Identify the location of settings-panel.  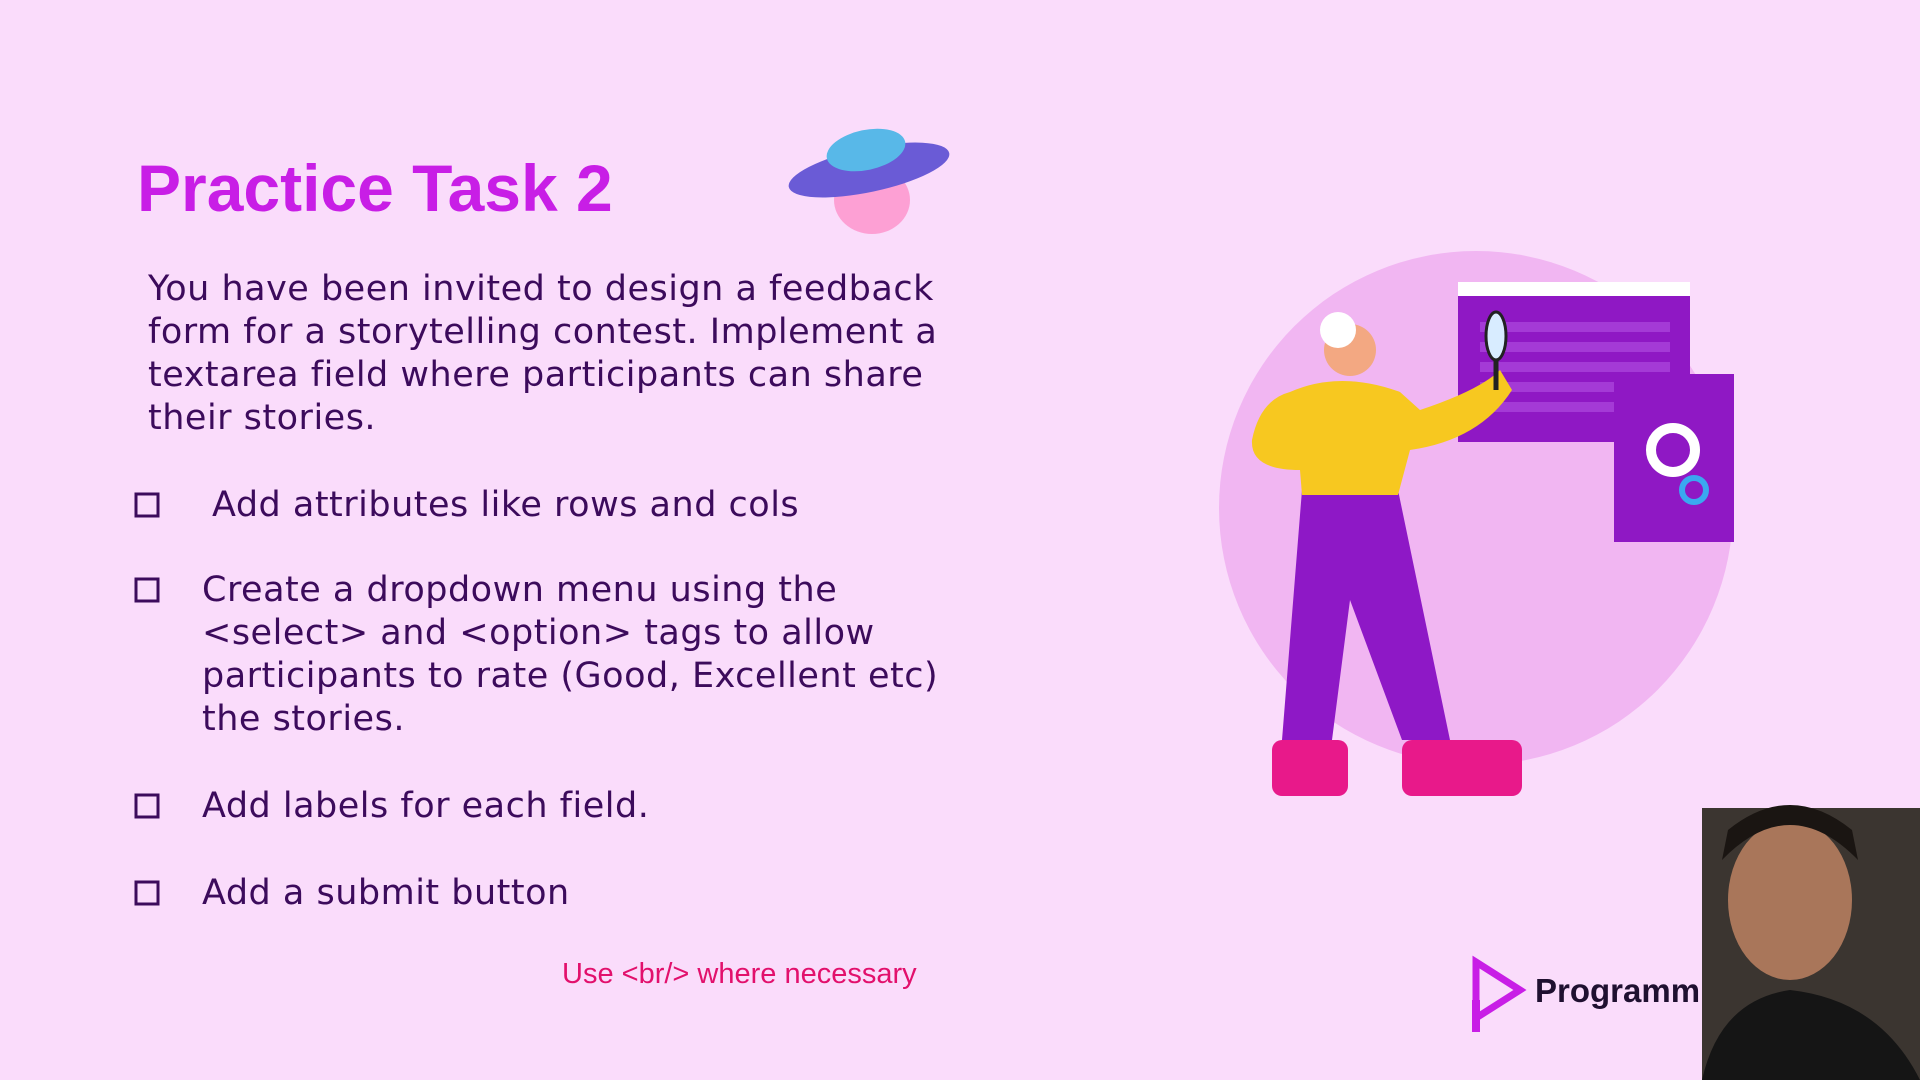
(1674, 458).